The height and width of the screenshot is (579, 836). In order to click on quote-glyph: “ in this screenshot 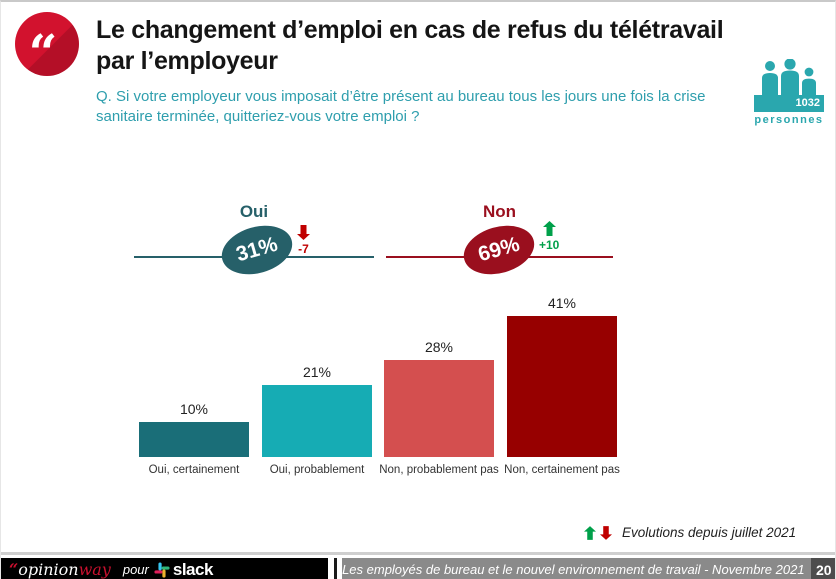, I will do `click(43, 49)`.